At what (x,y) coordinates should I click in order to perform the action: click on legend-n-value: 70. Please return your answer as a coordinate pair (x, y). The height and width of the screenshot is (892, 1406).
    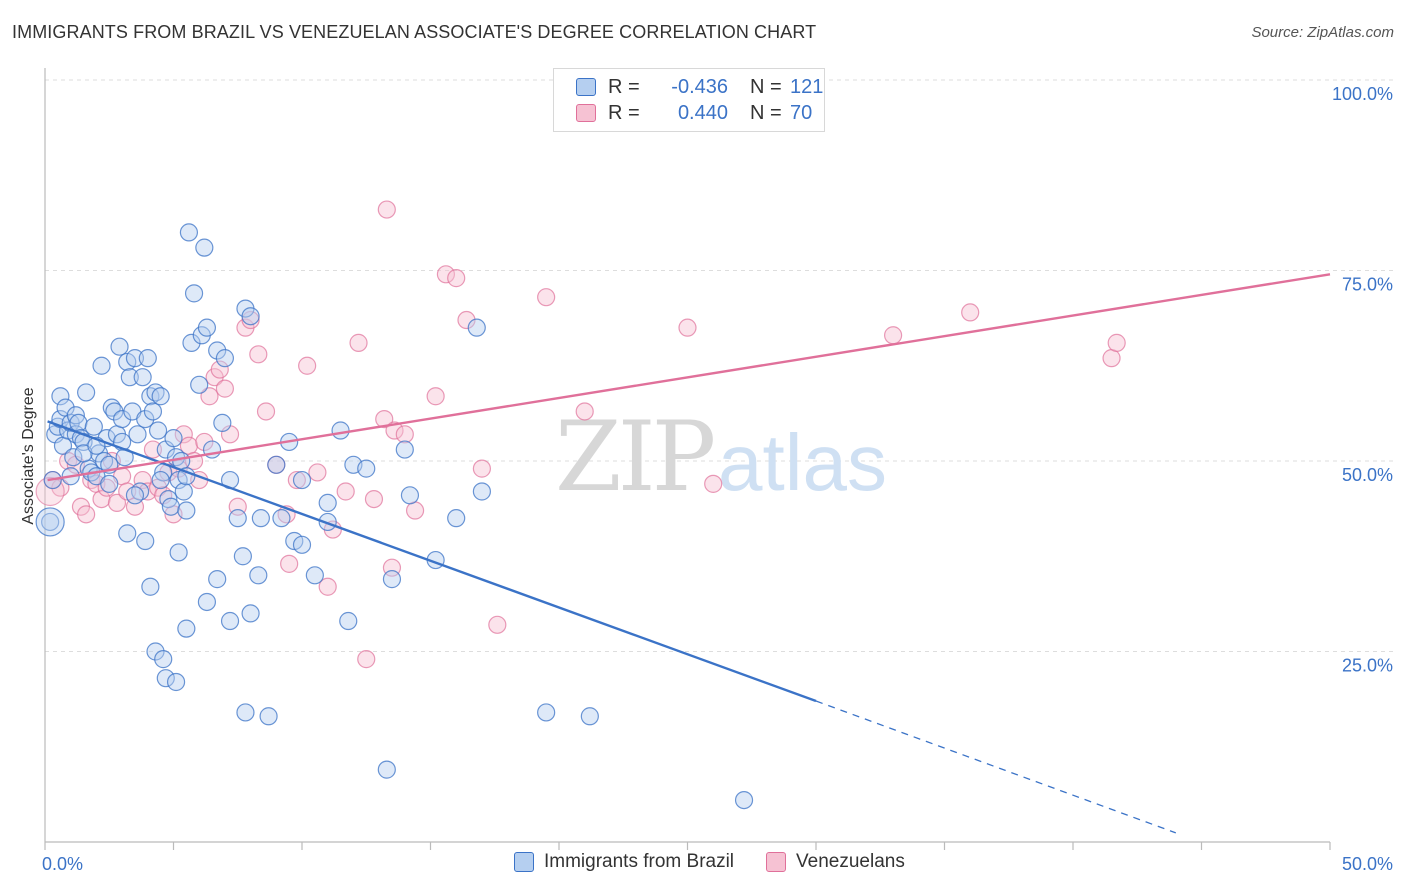
    Looking at the image, I should click on (801, 112).